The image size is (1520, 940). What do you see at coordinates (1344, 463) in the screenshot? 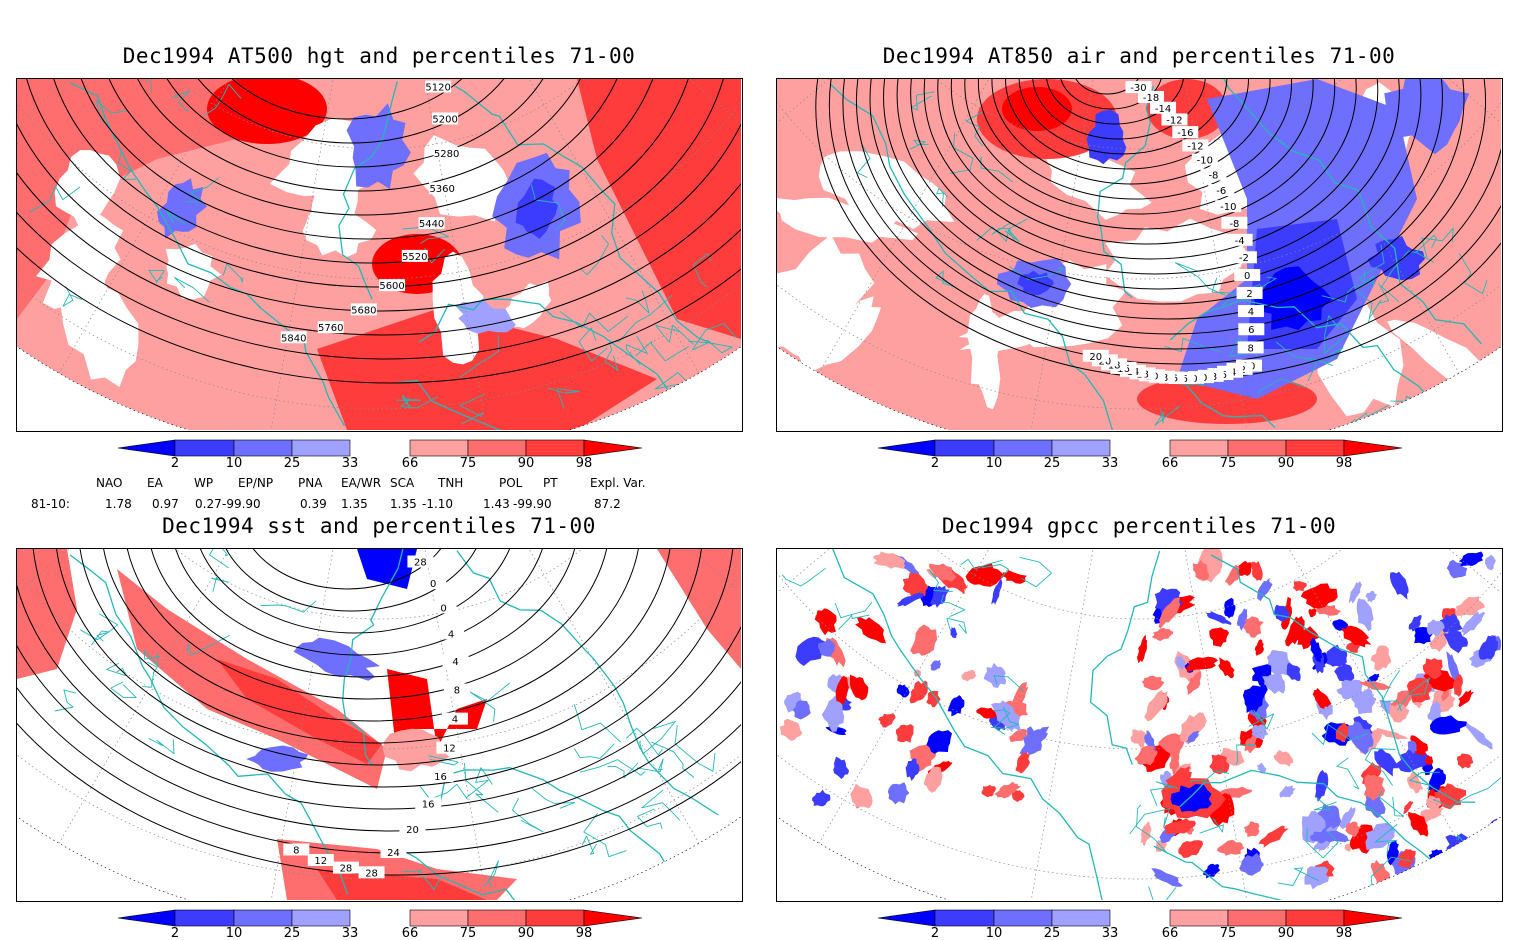
I see `colorbar-tick-label: 98` at bounding box center [1344, 463].